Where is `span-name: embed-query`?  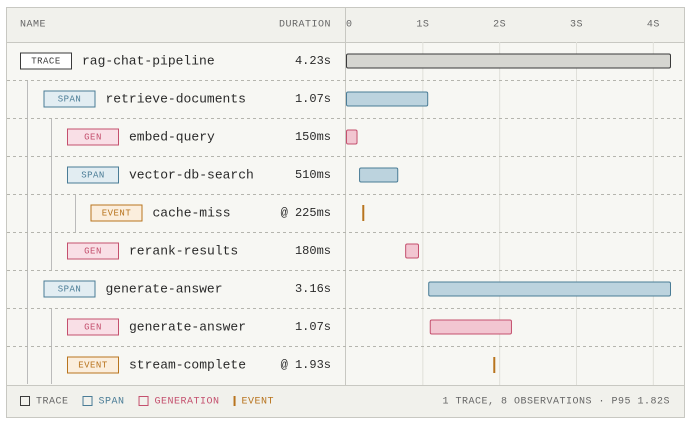
span-name: embed-query is located at coordinates (172, 136).